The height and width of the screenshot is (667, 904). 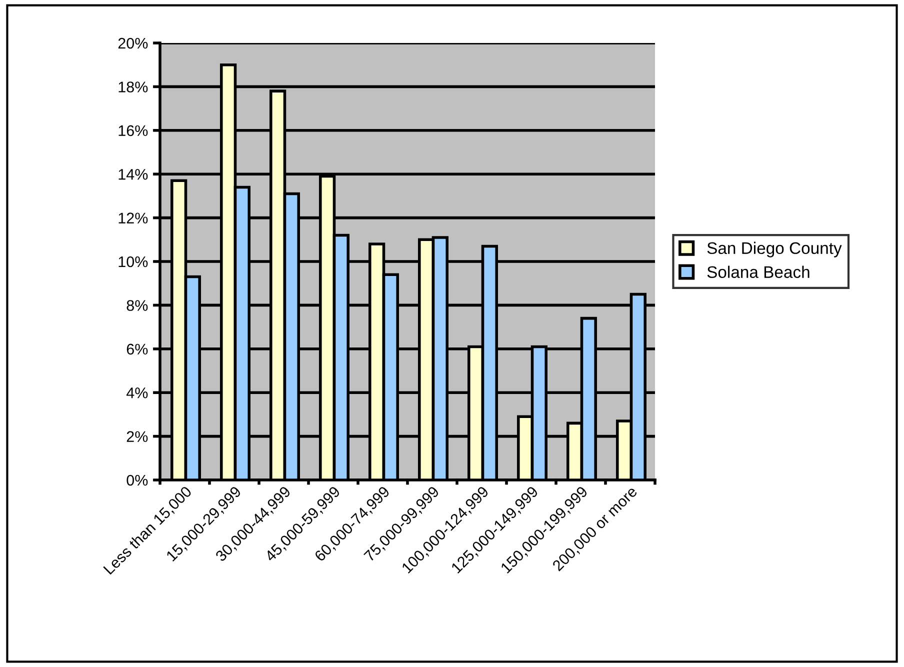 What do you see at coordinates (133, 262) in the screenshot?
I see `y-tick-label: 10%` at bounding box center [133, 262].